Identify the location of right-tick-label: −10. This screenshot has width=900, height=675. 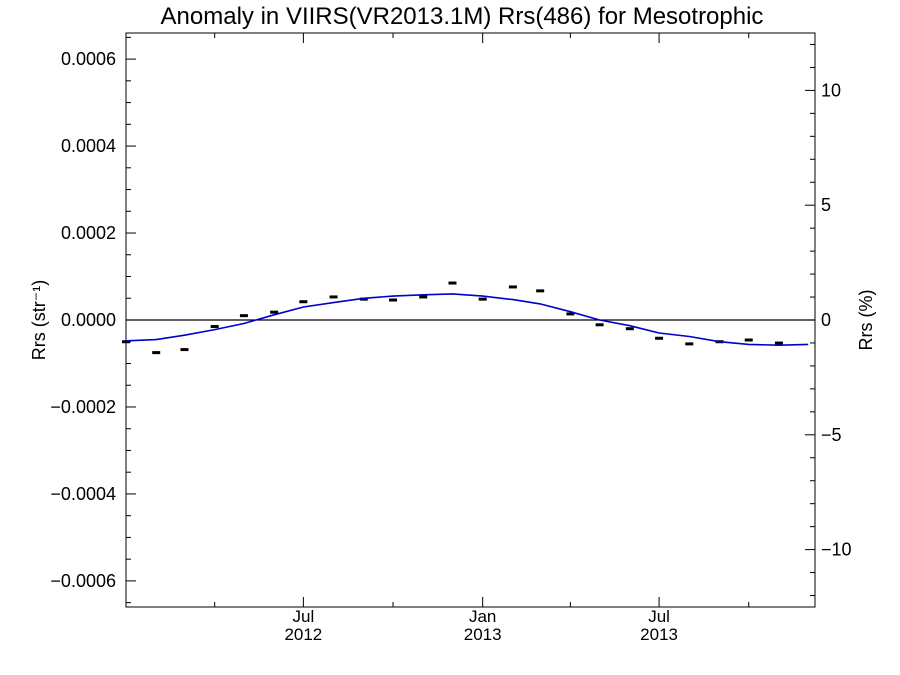
(836, 550).